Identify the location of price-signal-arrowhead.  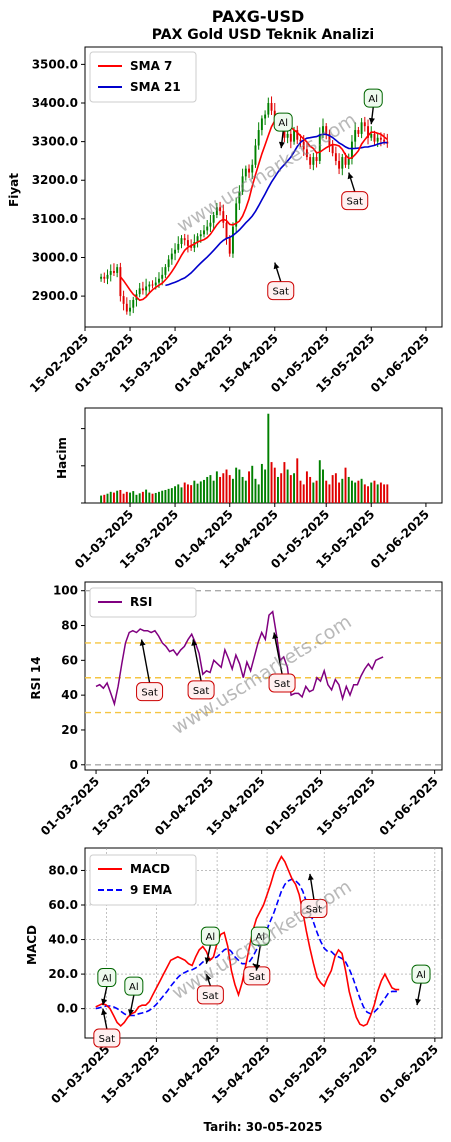
(281, 145).